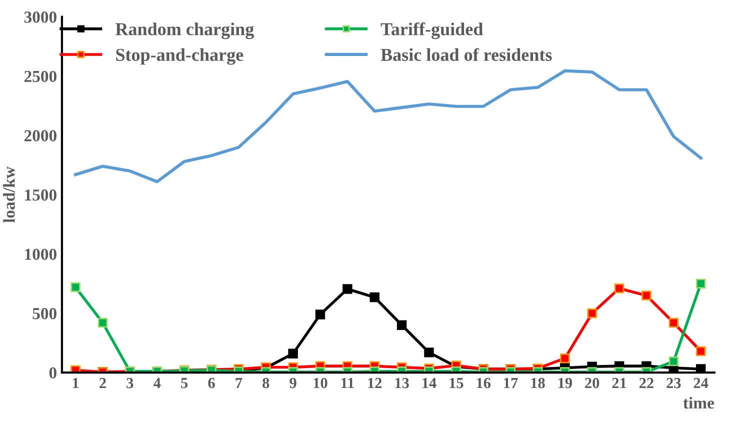 Image resolution: width=729 pixels, height=421 pixels. I want to click on x-tick-label: 16, so click(483, 383).